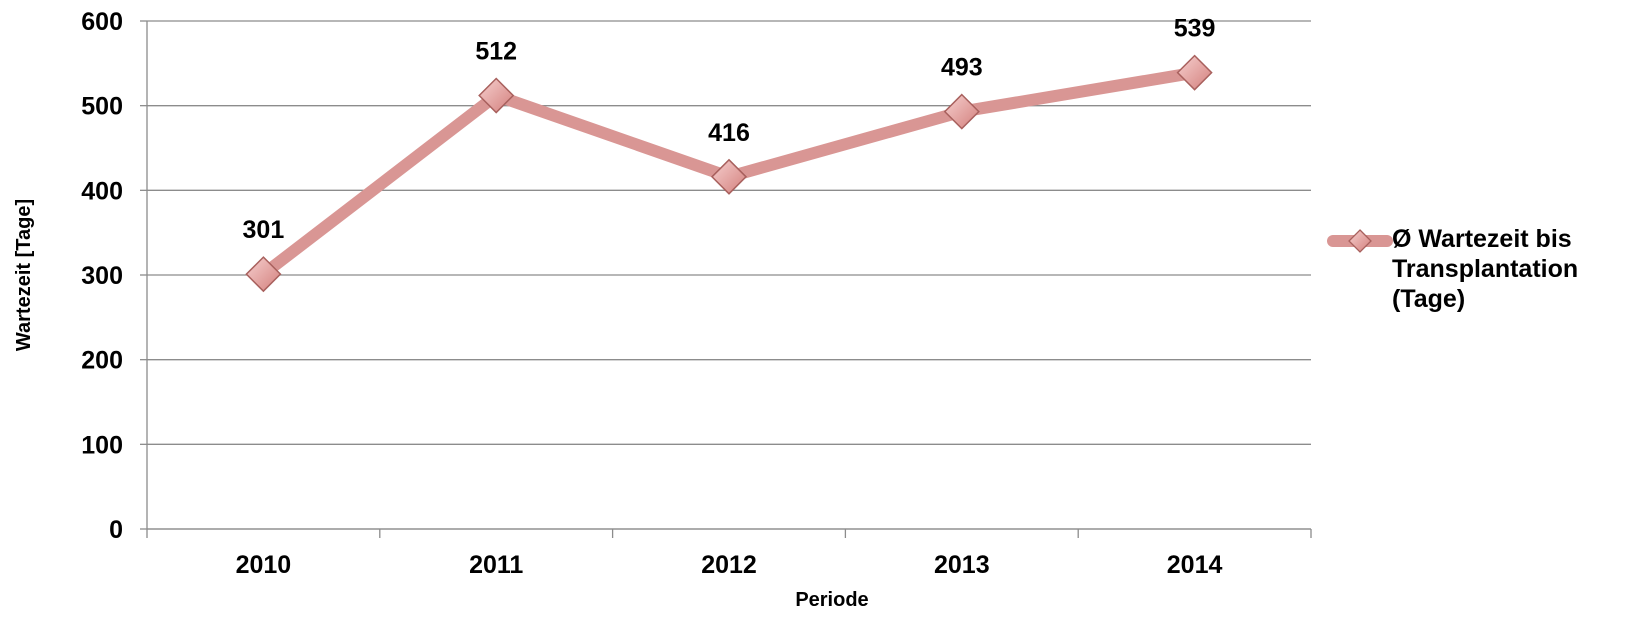  What do you see at coordinates (264, 230) in the screenshot?
I see `data-label: 301` at bounding box center [264, 230].